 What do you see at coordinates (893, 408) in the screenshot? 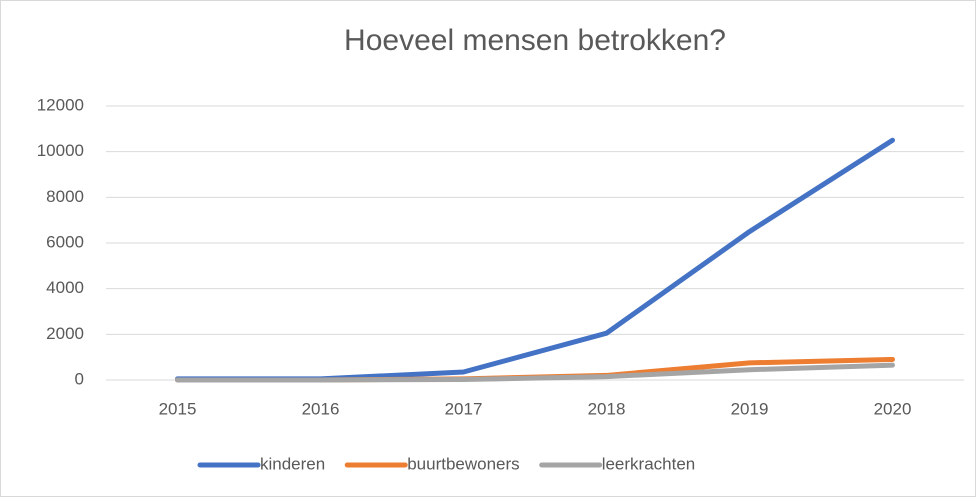
I see `x-tick-label: 2020` at bounding box center [893, 408].